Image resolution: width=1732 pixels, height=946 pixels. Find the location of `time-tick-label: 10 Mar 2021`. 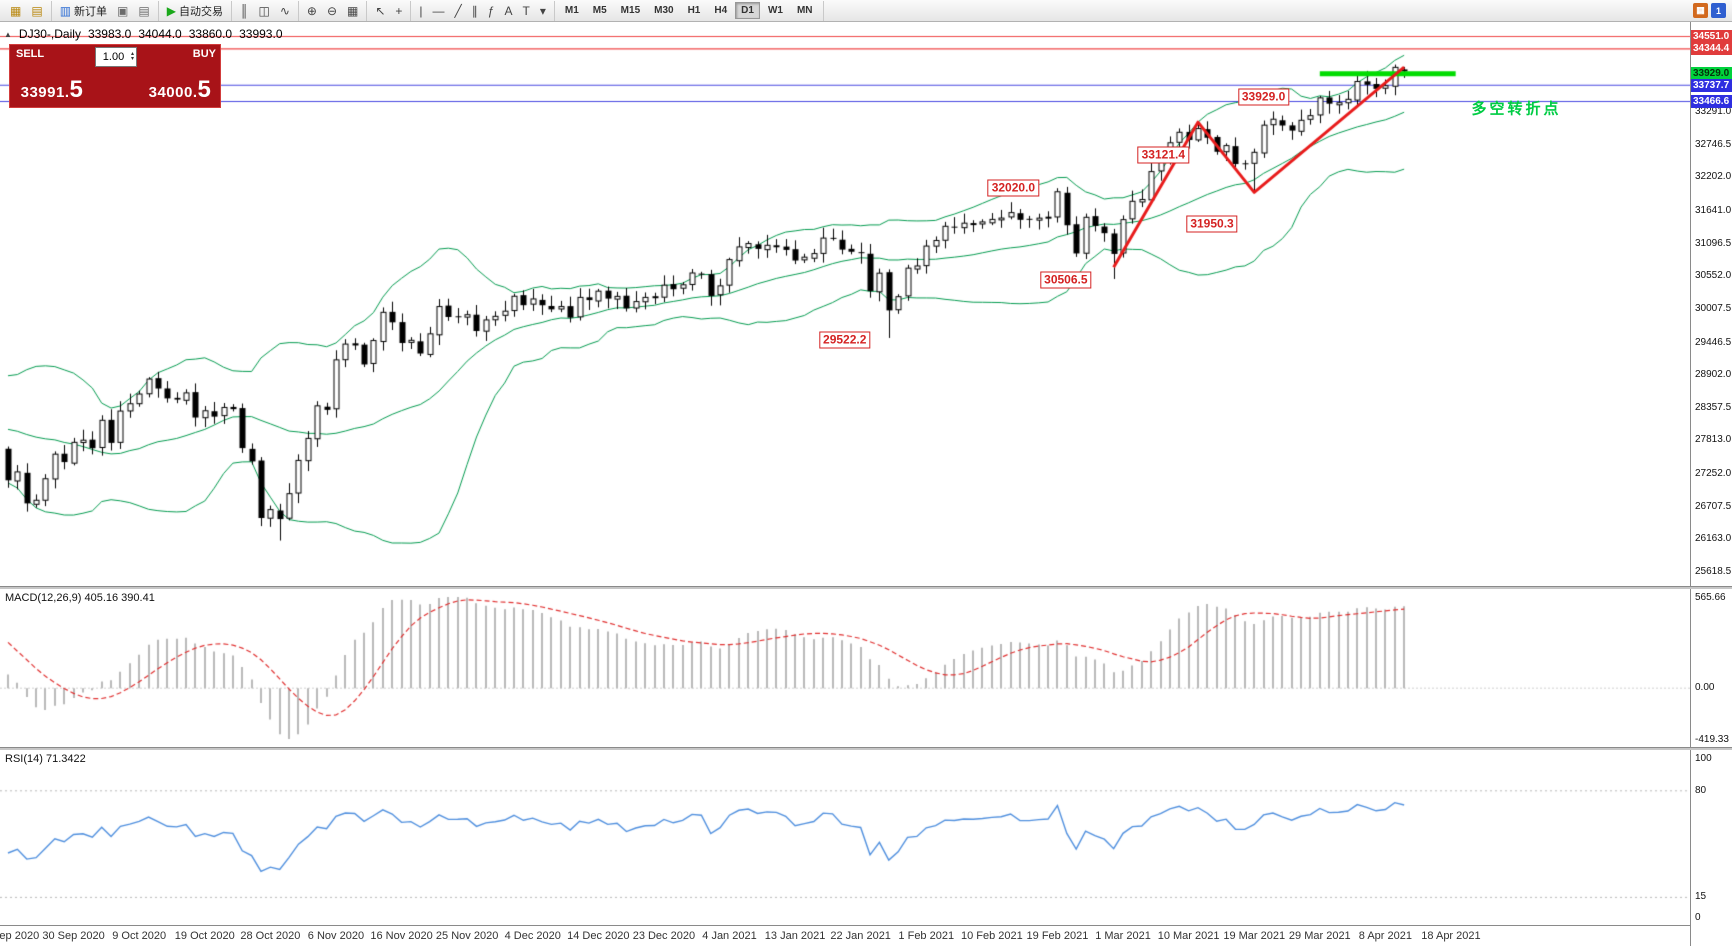

time-tick-label: 10 Mar 2021 is located at coordinates (1188, 936).